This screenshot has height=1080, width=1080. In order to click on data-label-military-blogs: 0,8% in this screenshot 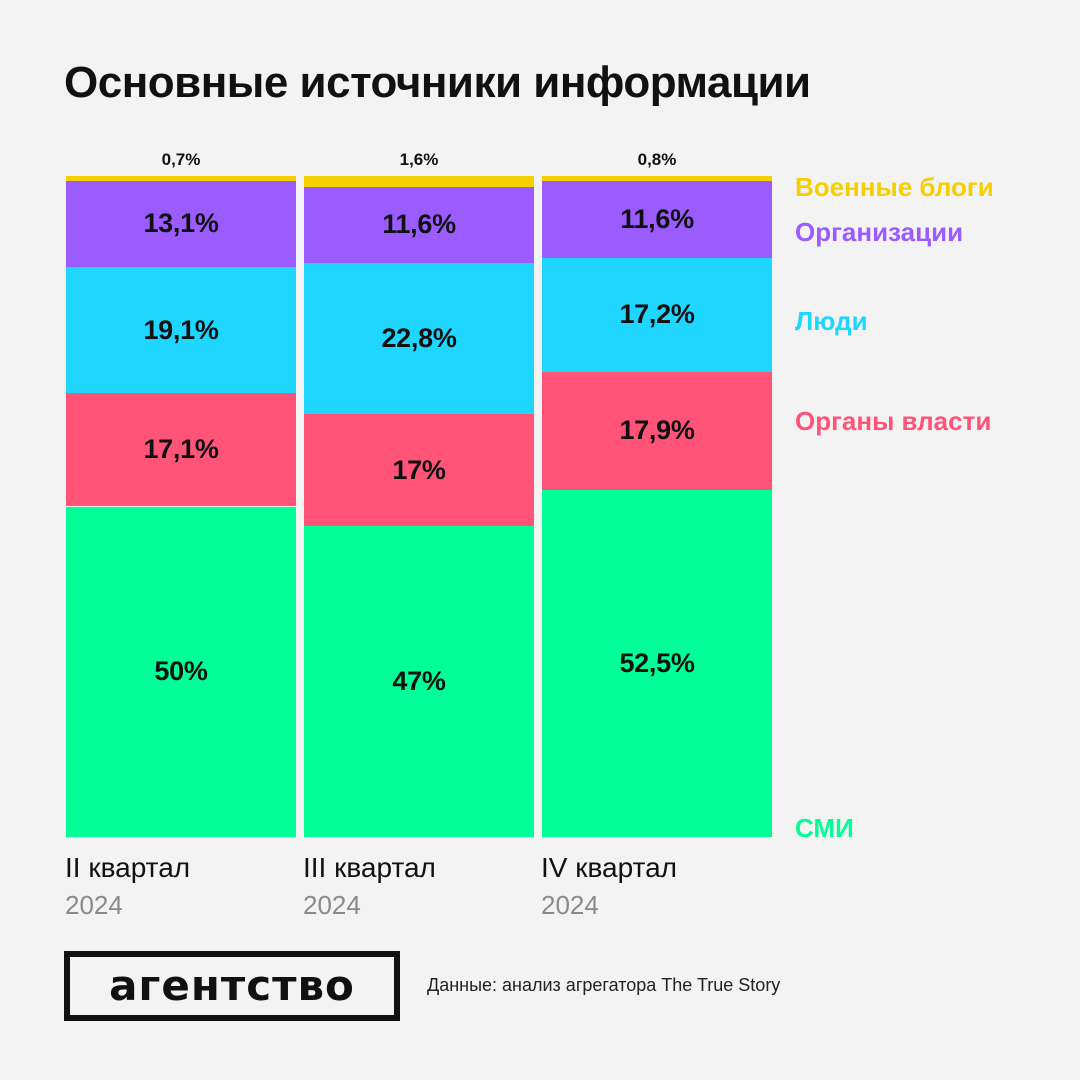, I will do `click(657, 159)`.